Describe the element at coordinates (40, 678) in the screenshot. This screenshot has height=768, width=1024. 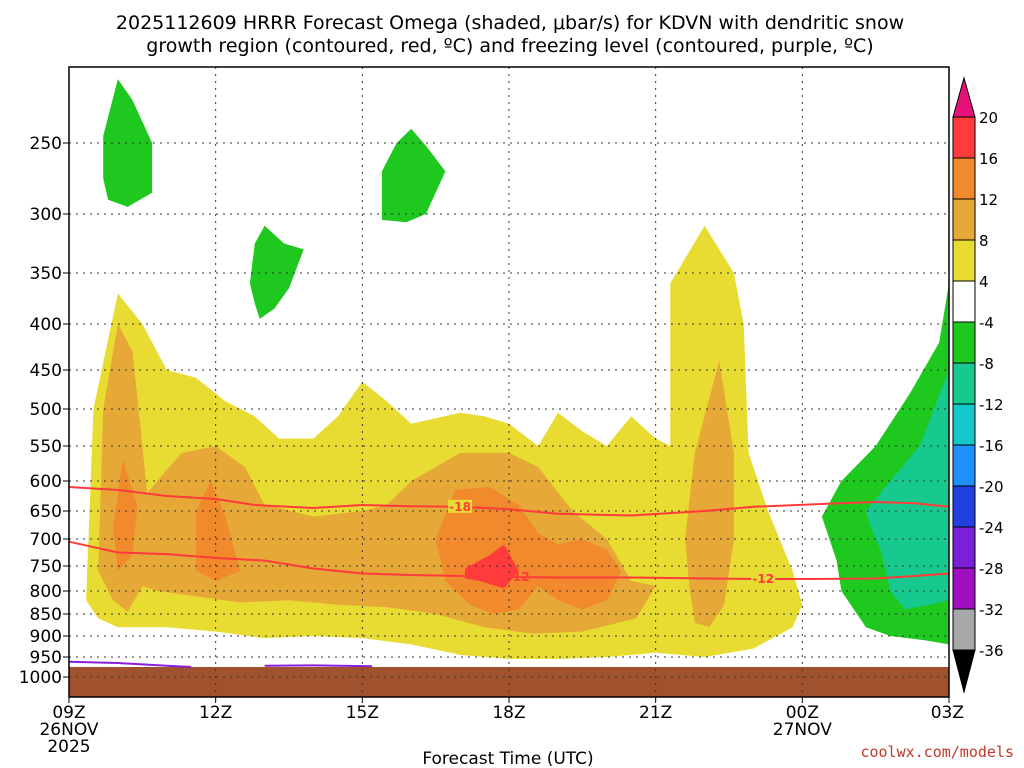
I see `y-tick-label-1000: 1000` at that location.